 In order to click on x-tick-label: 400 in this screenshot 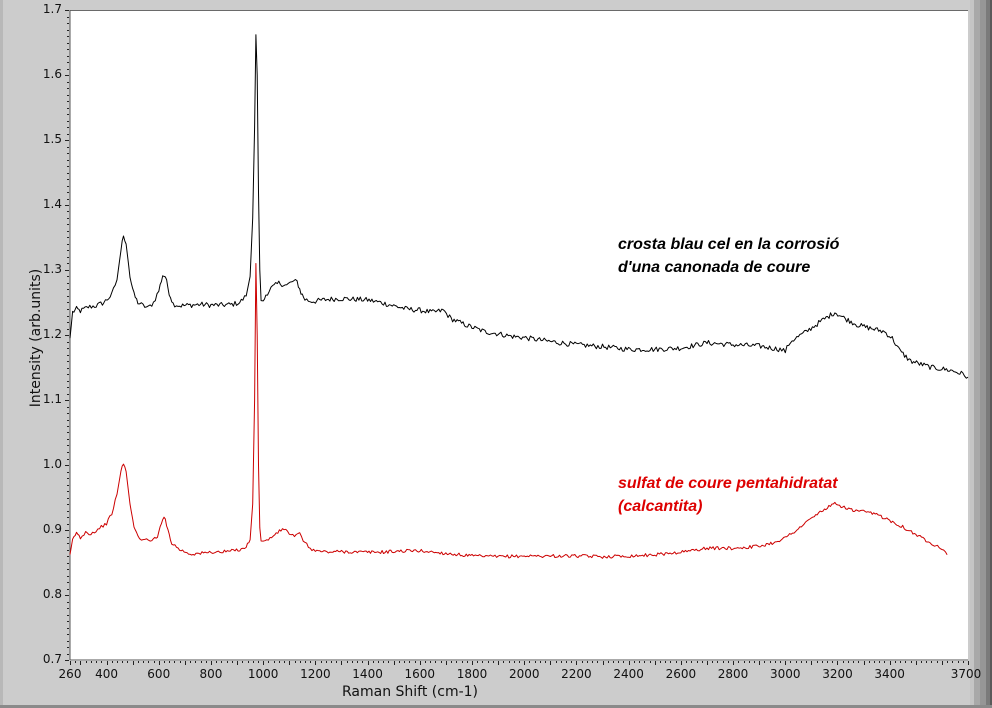, I will do `click(106, 674)`.